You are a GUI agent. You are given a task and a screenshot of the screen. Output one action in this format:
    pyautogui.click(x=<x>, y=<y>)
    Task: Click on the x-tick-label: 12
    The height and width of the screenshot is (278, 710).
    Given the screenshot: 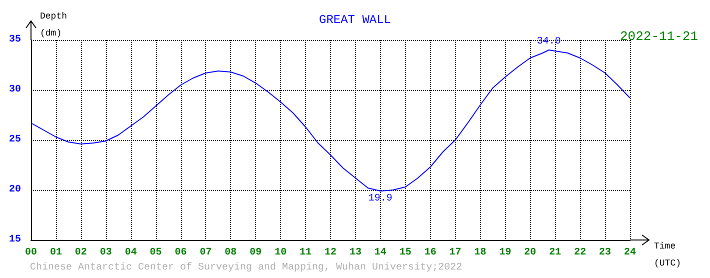 What is the action you would take?
    pyautogui.click(x=330, y=253)
    